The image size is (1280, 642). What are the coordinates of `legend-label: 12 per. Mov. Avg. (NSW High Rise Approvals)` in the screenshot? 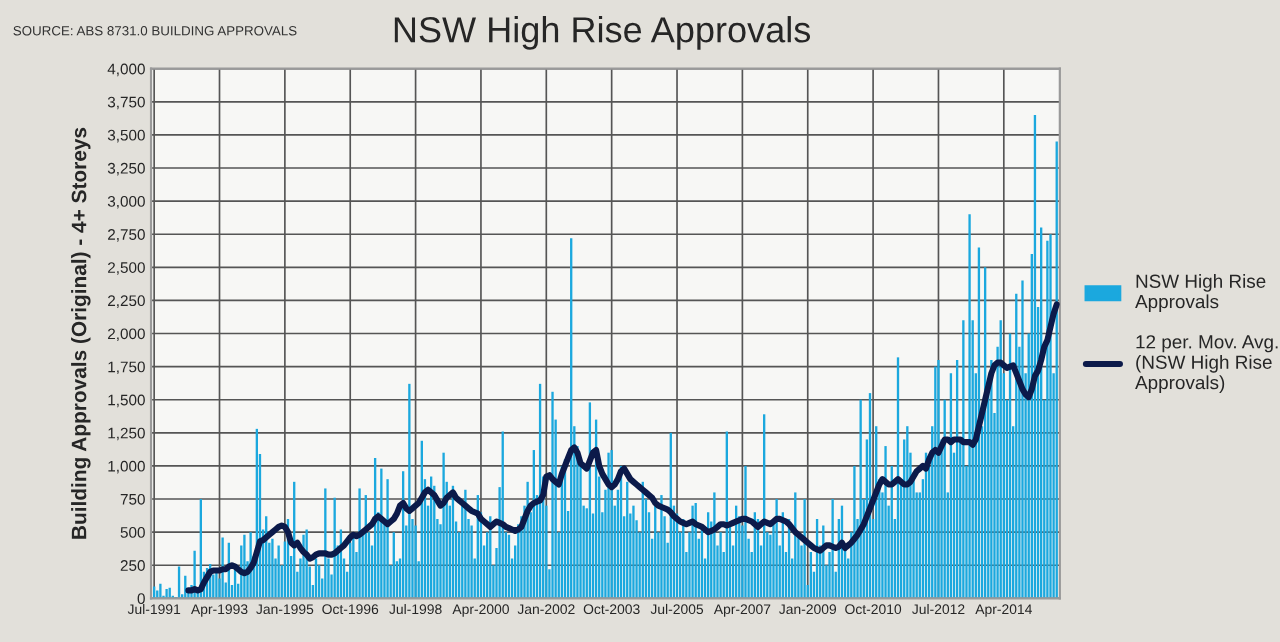 It's located at (1206, 364).